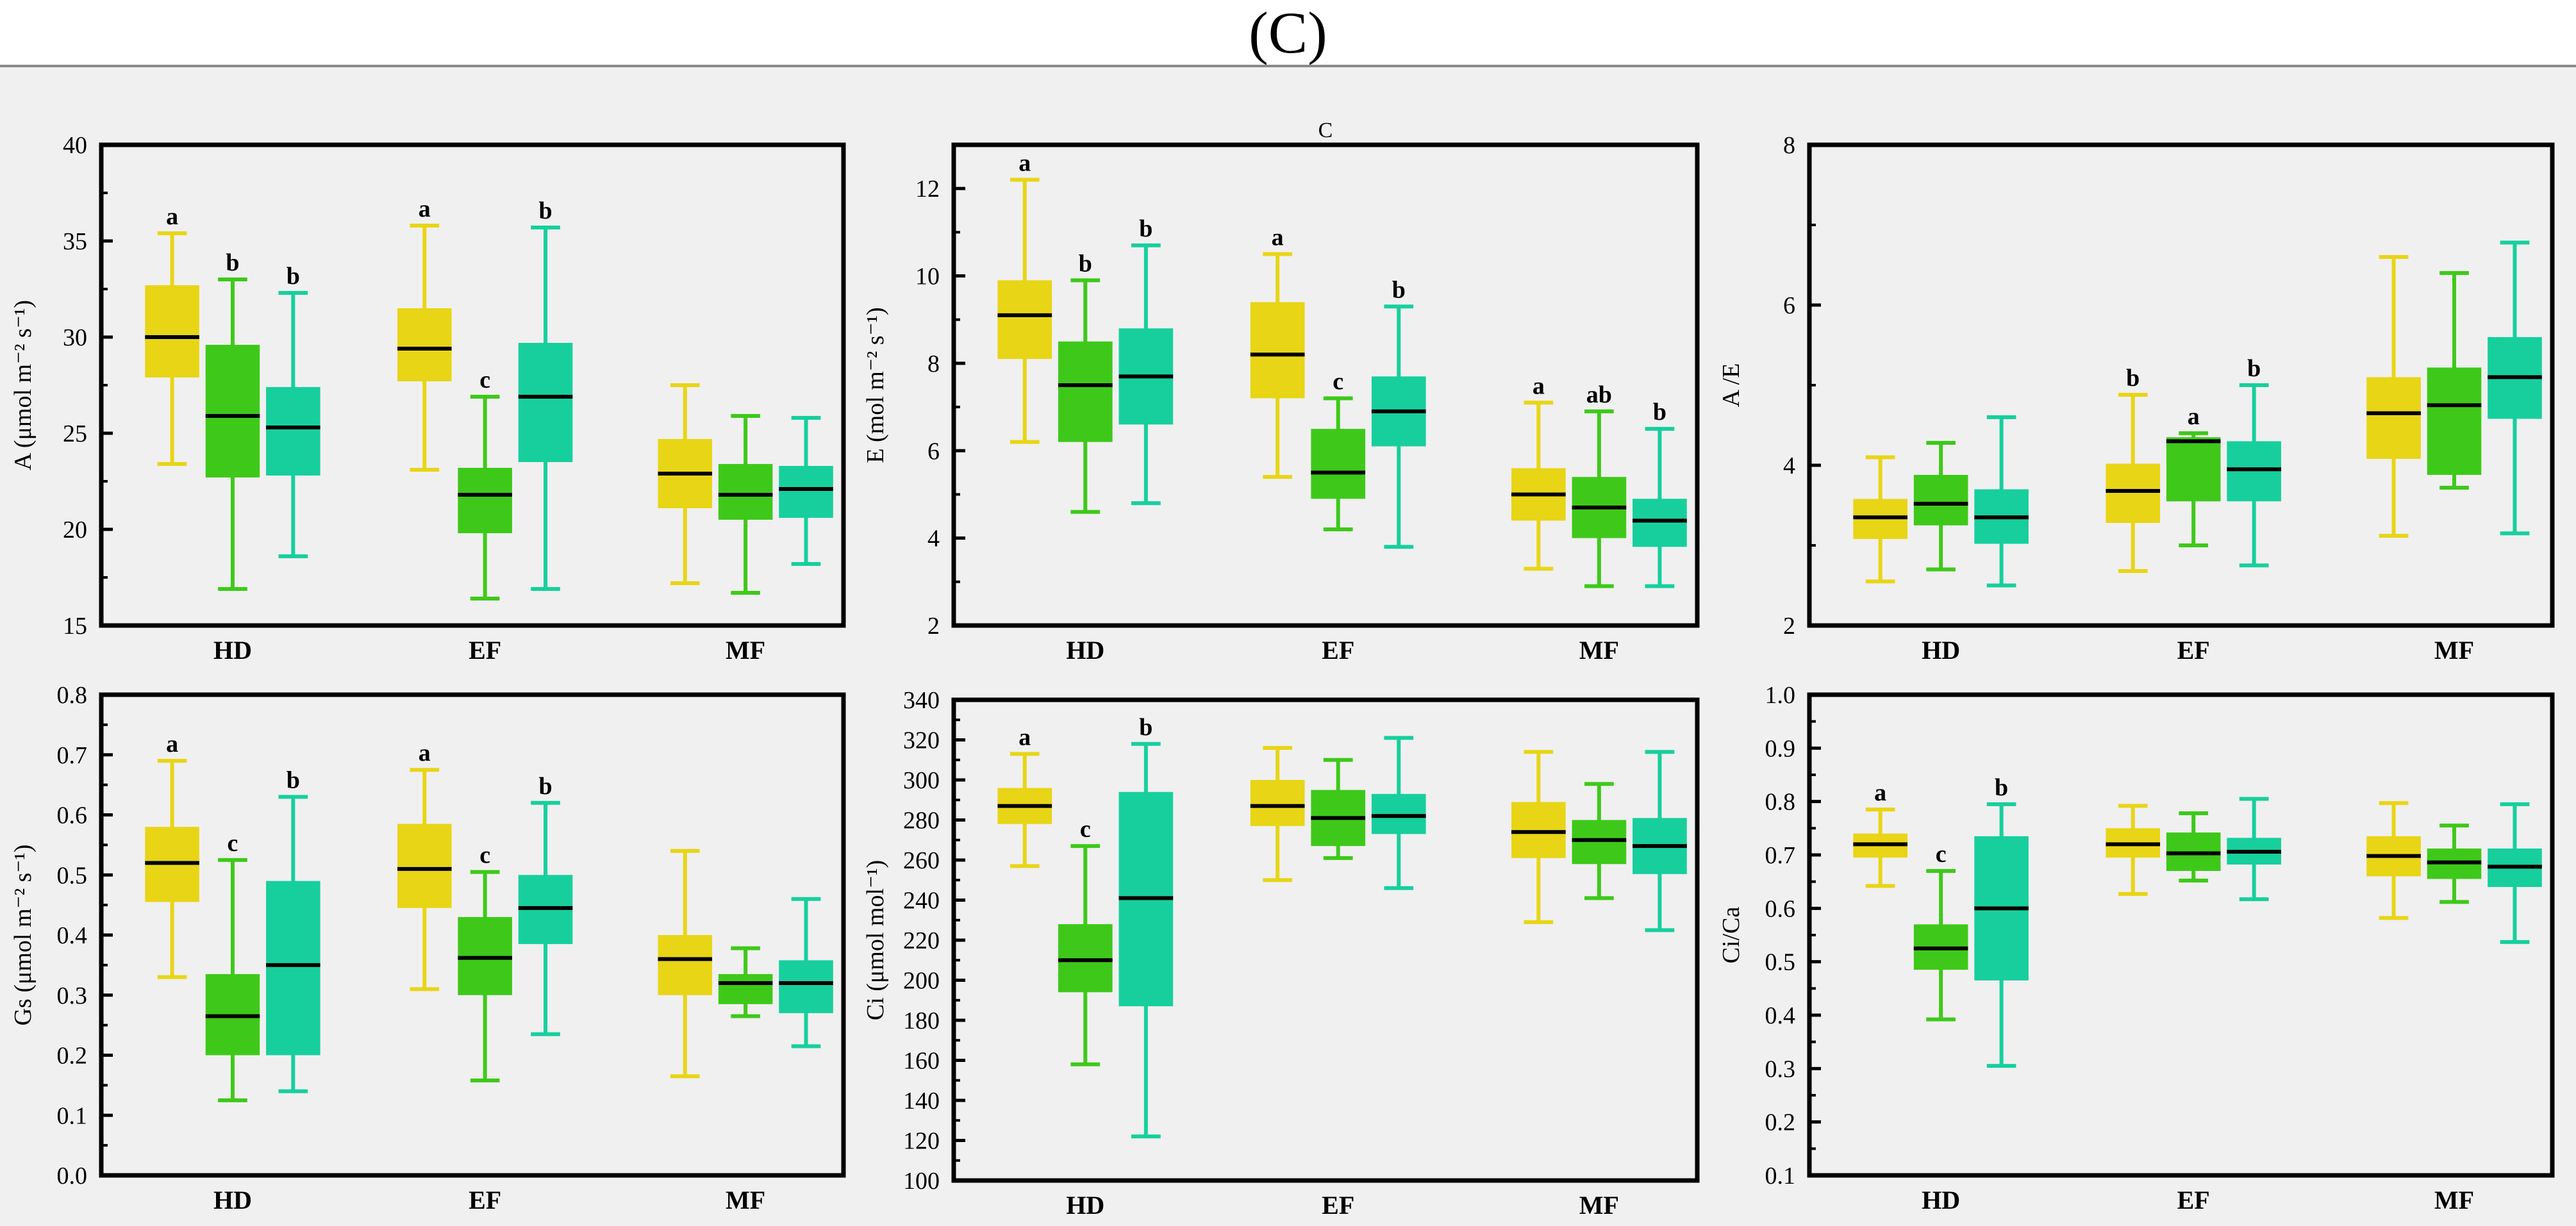 The image size is (2576, 1226). Describe the element at coordinates (72, 1116) in the screenshot. I see `y-tick-label: 0.1` at that location.